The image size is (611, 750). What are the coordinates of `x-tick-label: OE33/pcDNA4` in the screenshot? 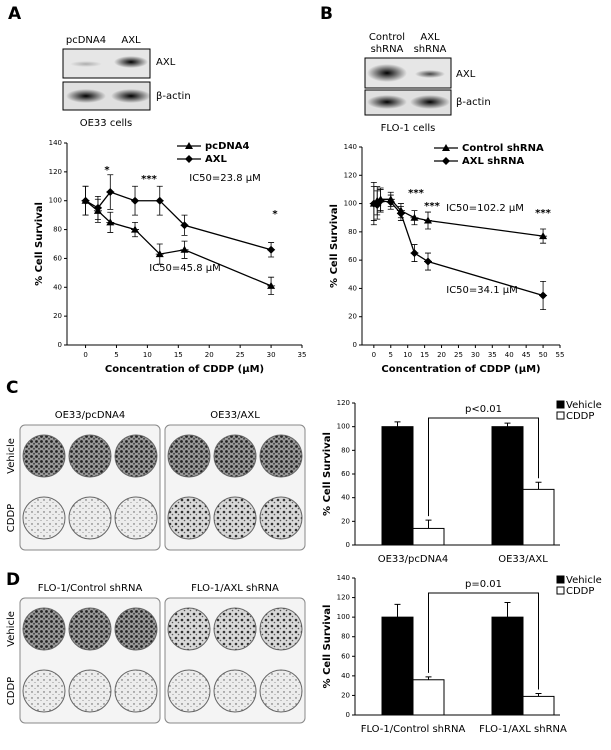 It's located at (413, 559).